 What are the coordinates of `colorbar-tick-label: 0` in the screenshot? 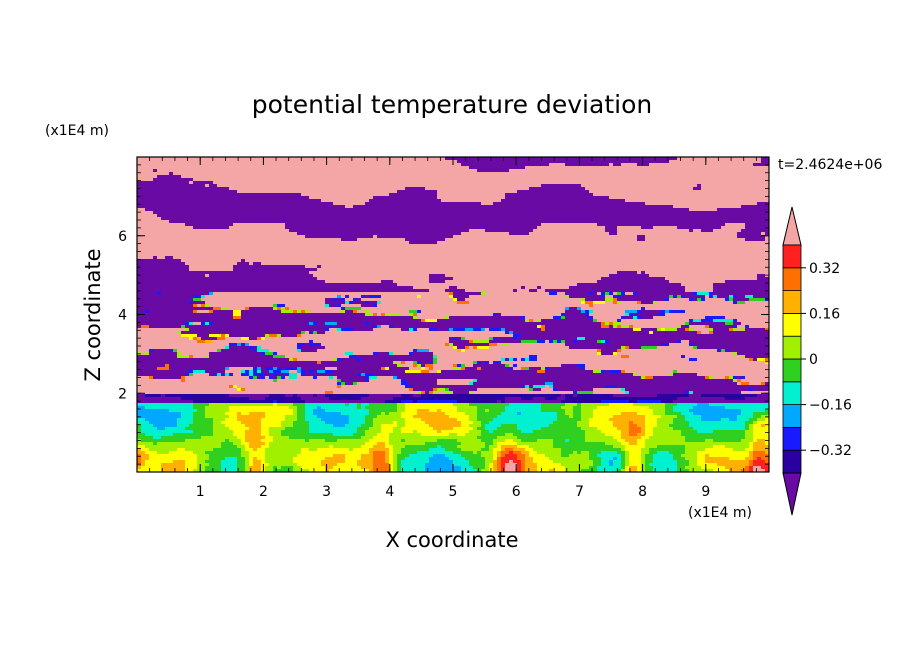 It's located at (813, 360).